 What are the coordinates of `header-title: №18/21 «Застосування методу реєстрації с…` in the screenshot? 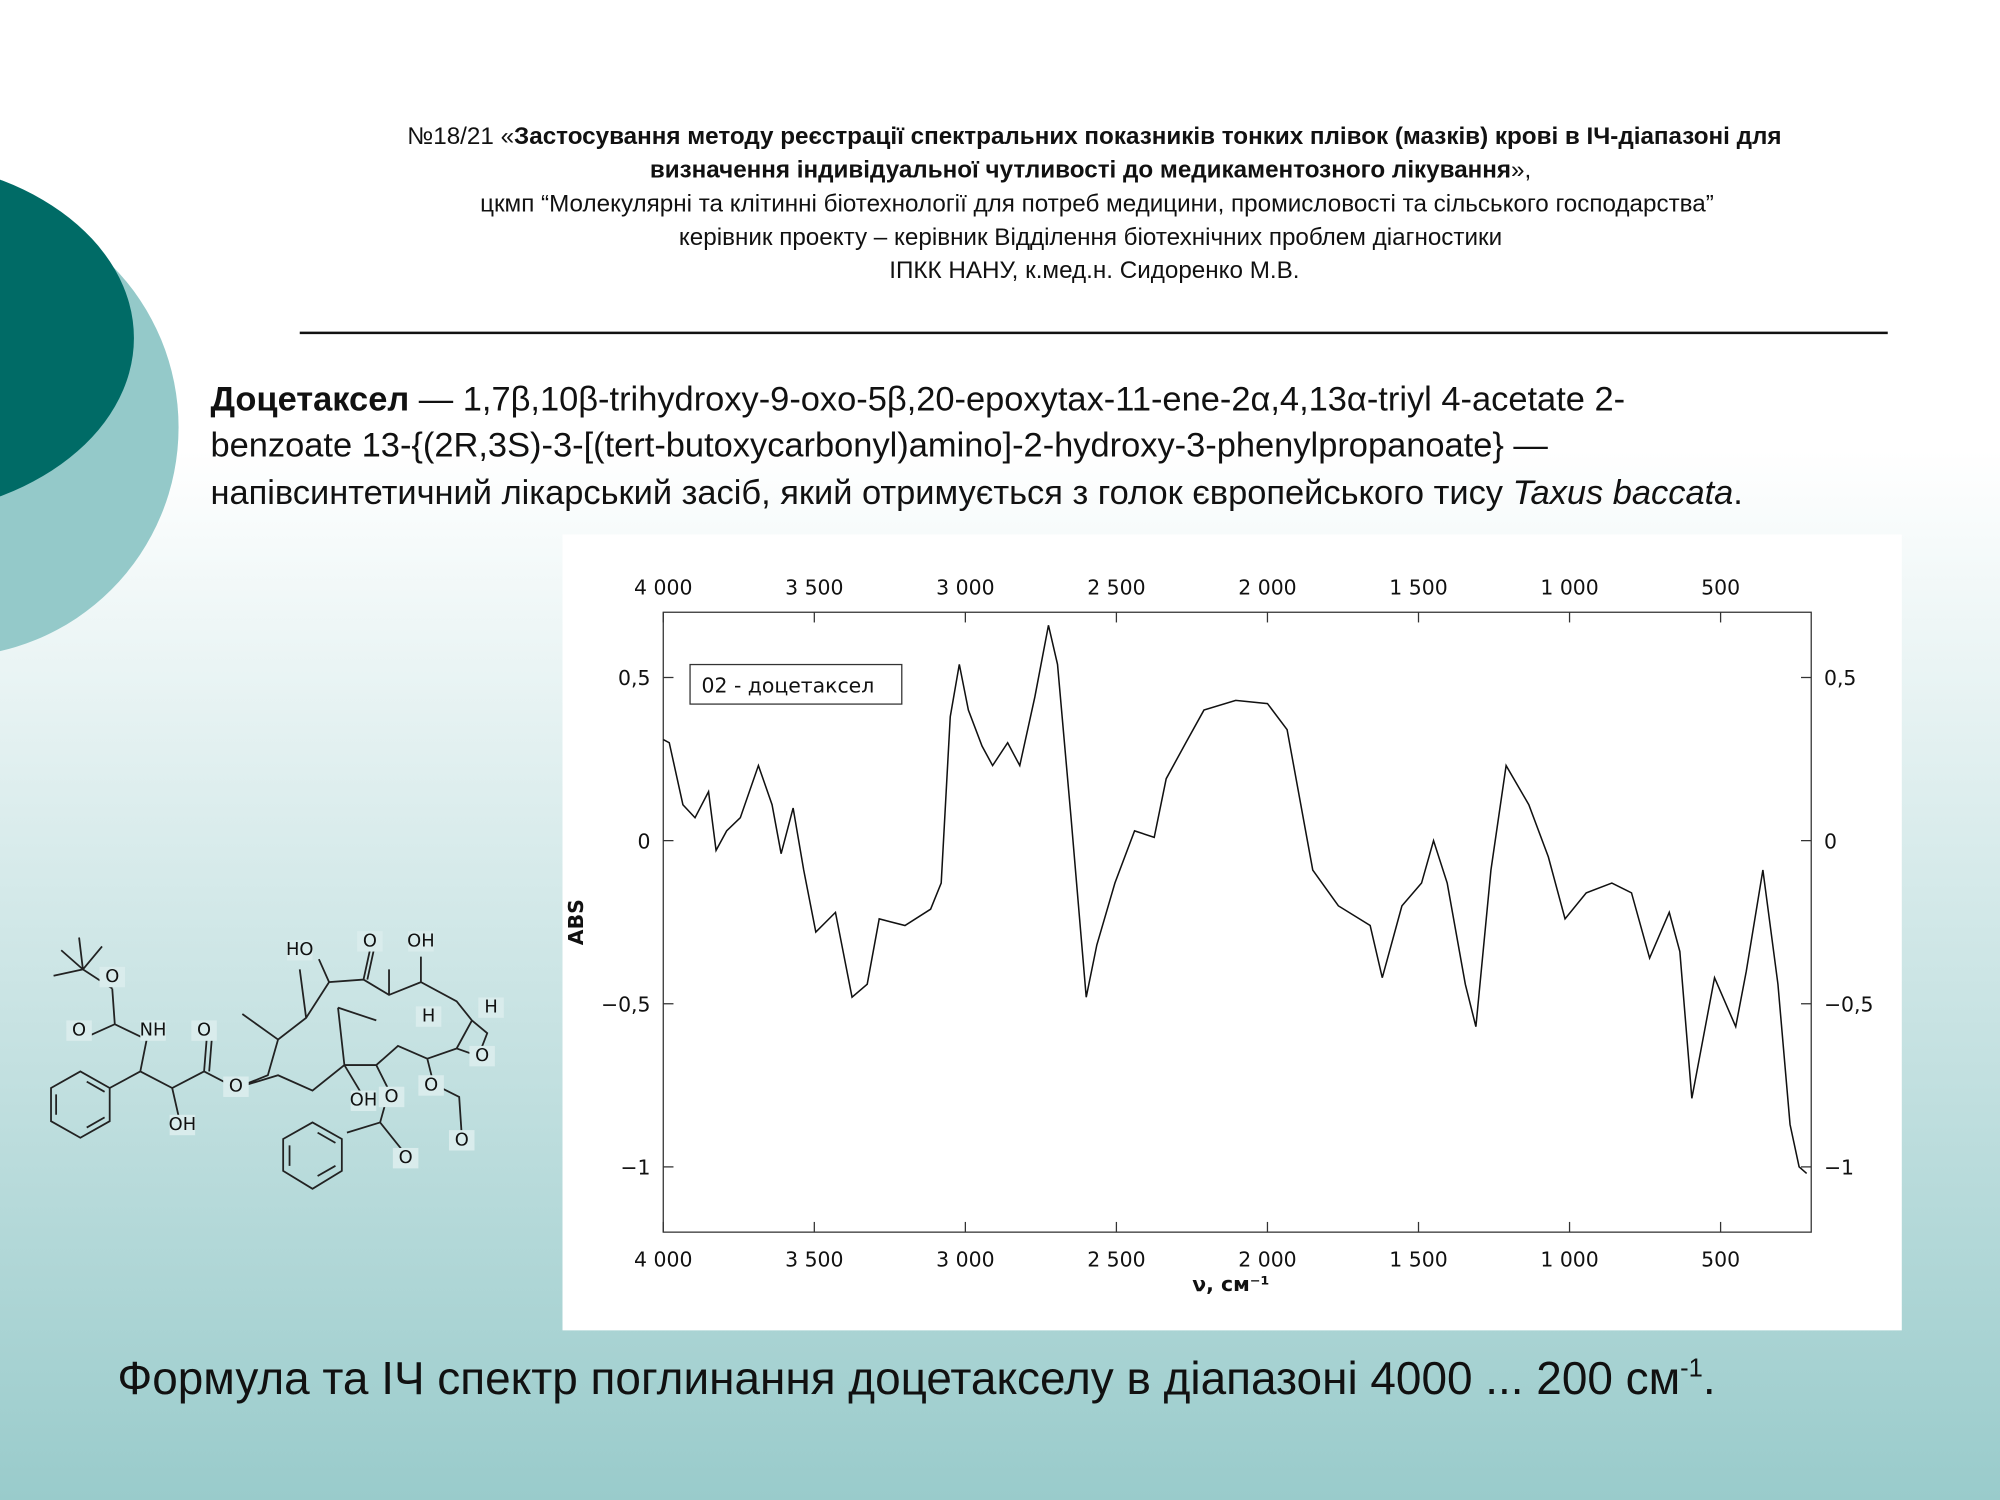 It's located at (1094, 136).